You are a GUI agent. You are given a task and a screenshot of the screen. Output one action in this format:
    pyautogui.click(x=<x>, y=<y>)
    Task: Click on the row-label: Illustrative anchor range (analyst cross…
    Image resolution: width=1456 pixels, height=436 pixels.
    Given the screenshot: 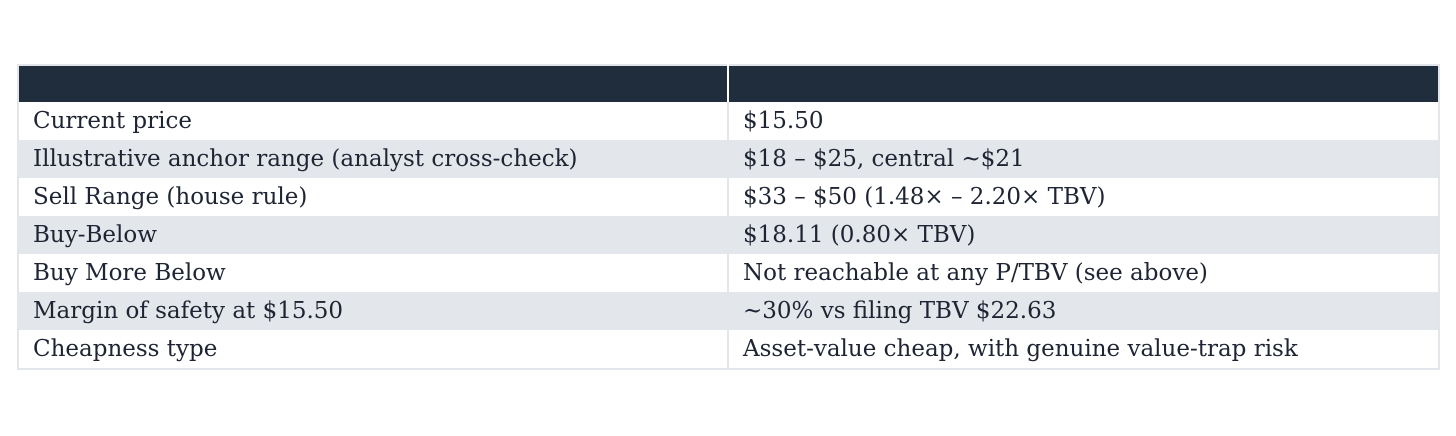 What is the action you would take?
    pyautogui.click(x=373, y=159)
    